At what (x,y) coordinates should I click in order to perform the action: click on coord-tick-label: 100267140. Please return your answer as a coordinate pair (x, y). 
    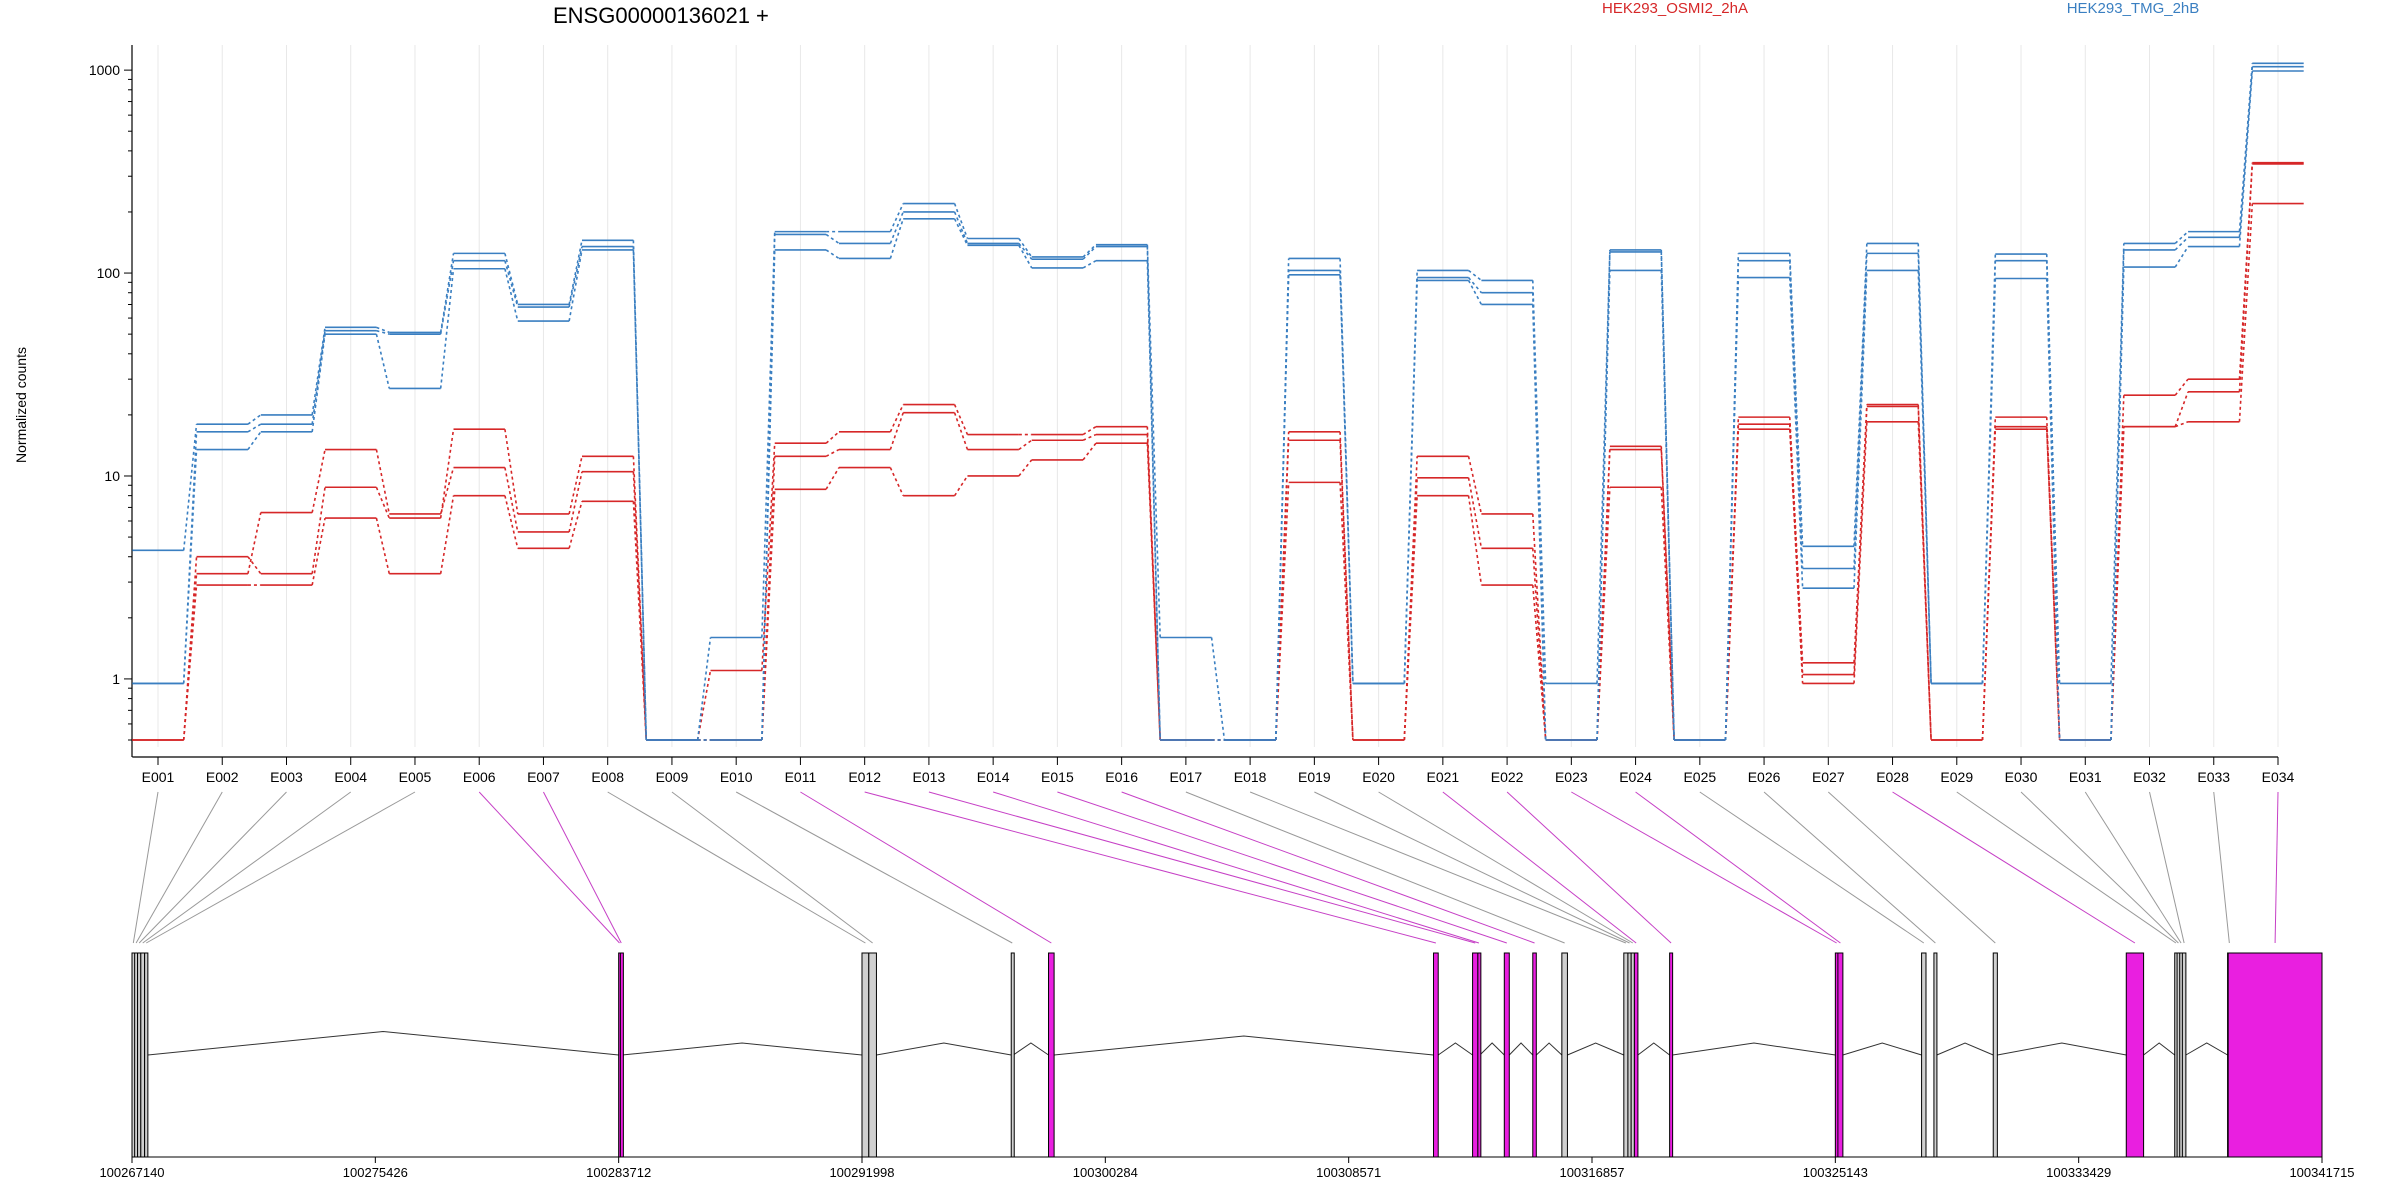
    Looking at the image, I should click on (131, 1172).